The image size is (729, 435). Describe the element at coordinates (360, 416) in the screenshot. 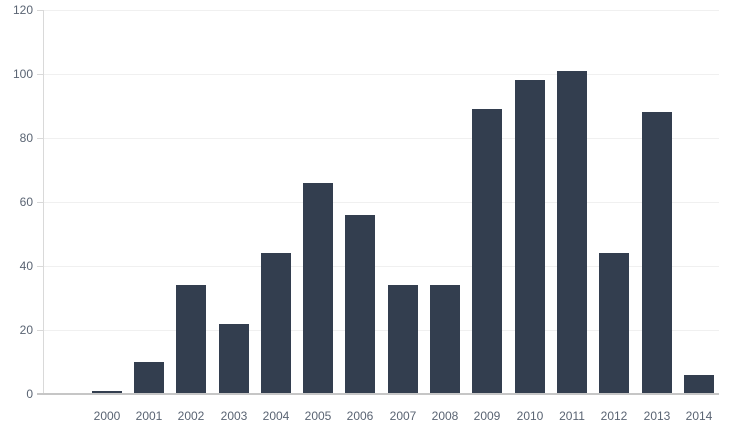

I see `x-axis-tick-label: 2006` at that location.